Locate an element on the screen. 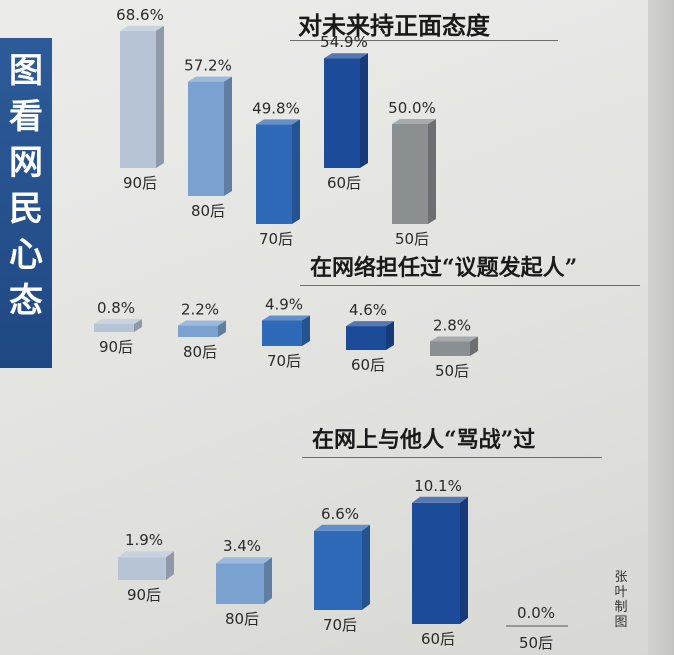  value-label-70: 4.9% is located at coordinates (284, 305).